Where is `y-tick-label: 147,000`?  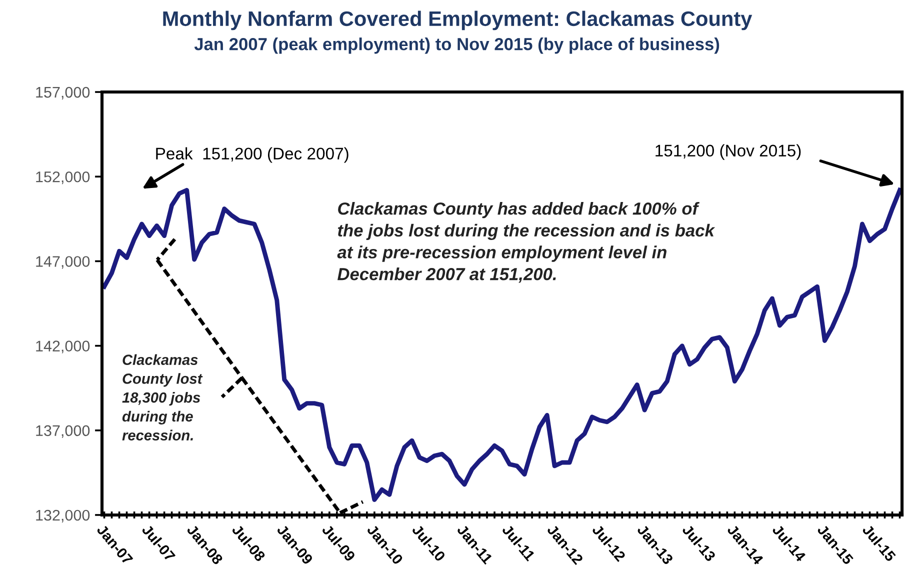
y-tick-label: 147,000 is located at coordinates (63, 262).